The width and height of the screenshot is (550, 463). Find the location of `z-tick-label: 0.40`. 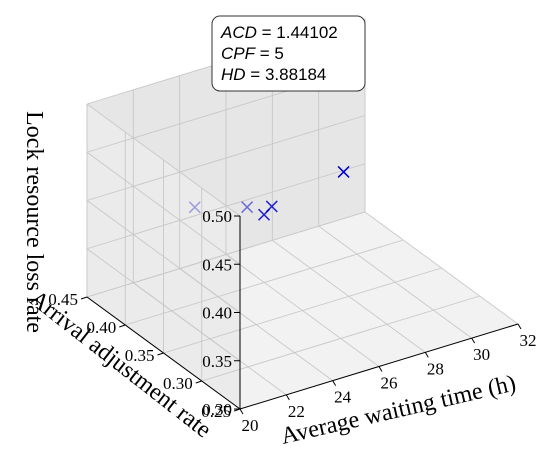

z-tick-label: 0.40 is located at coordinates (217, 313).